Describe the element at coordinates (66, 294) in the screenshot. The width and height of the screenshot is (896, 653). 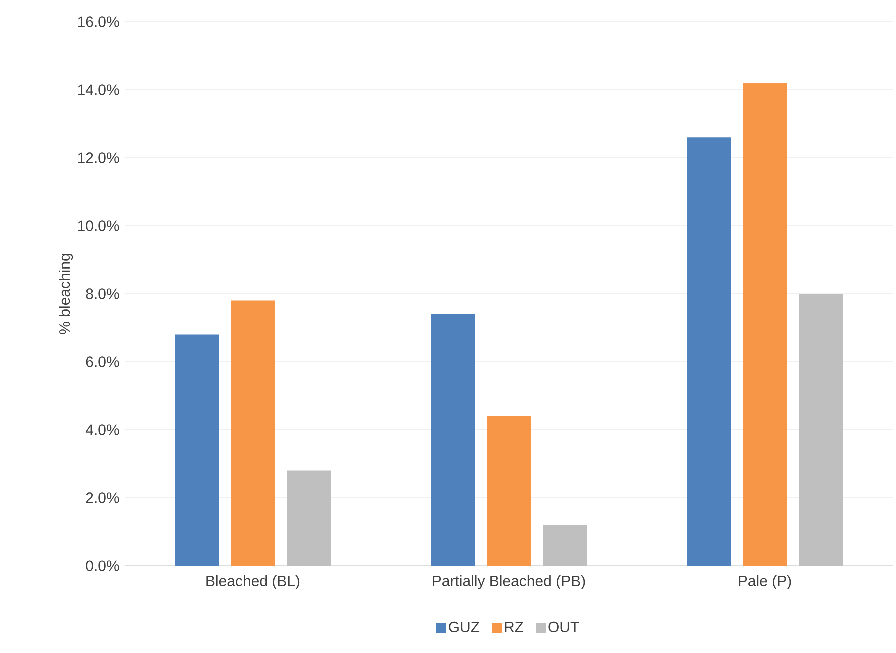
I see `y-axis-title: % bleaching` at that location.